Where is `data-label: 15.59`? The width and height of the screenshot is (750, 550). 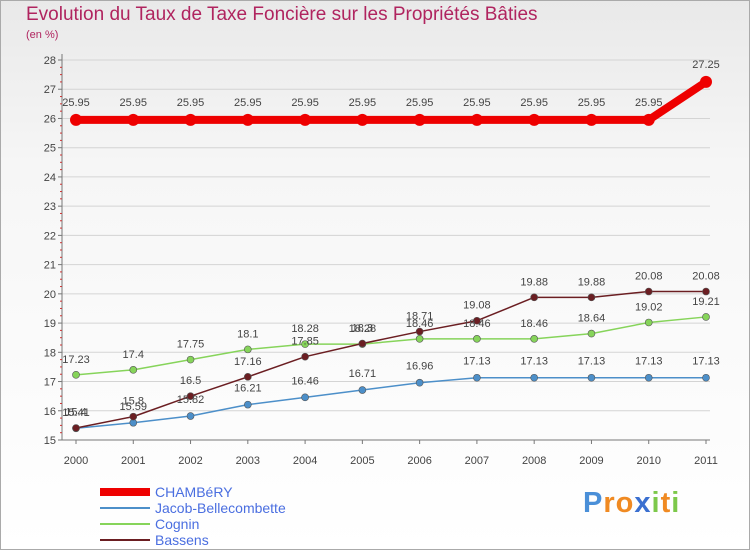 data-label: 15.59 is located at coordinates (134, 407).